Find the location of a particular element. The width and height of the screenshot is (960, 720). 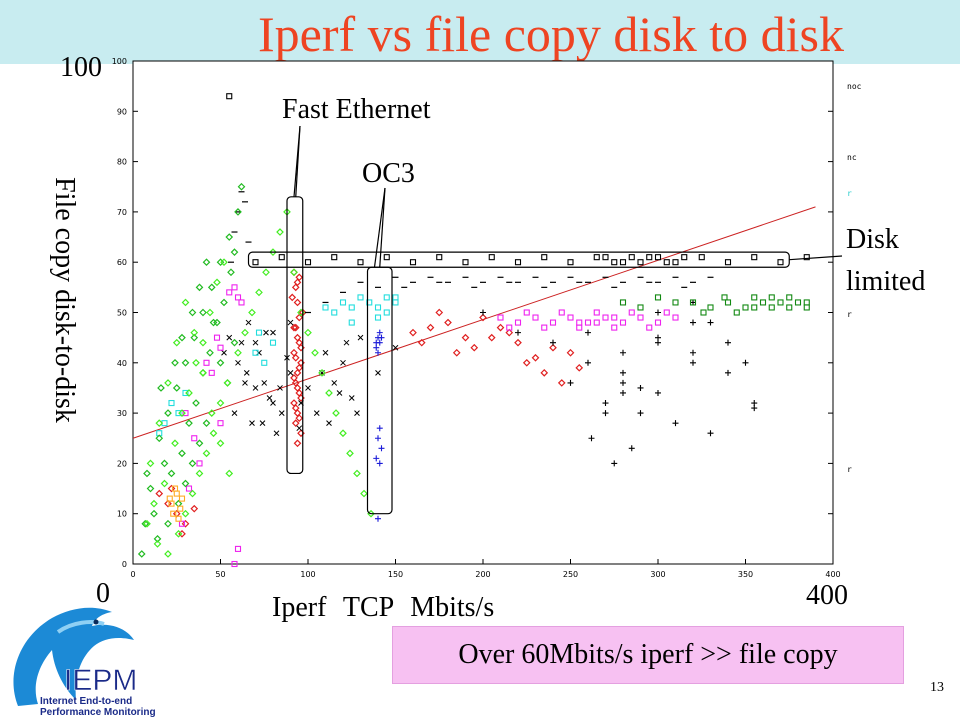

legend-fragment: nc is located at coordinates (852, 157).